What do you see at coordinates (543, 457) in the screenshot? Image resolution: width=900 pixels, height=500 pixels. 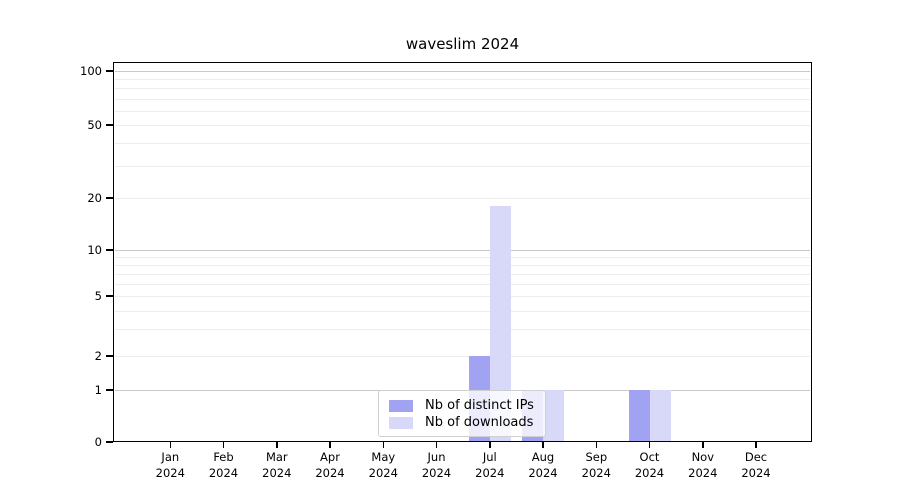 I see `x-axis-month-label: Aug` at bounding box center [543, 457].